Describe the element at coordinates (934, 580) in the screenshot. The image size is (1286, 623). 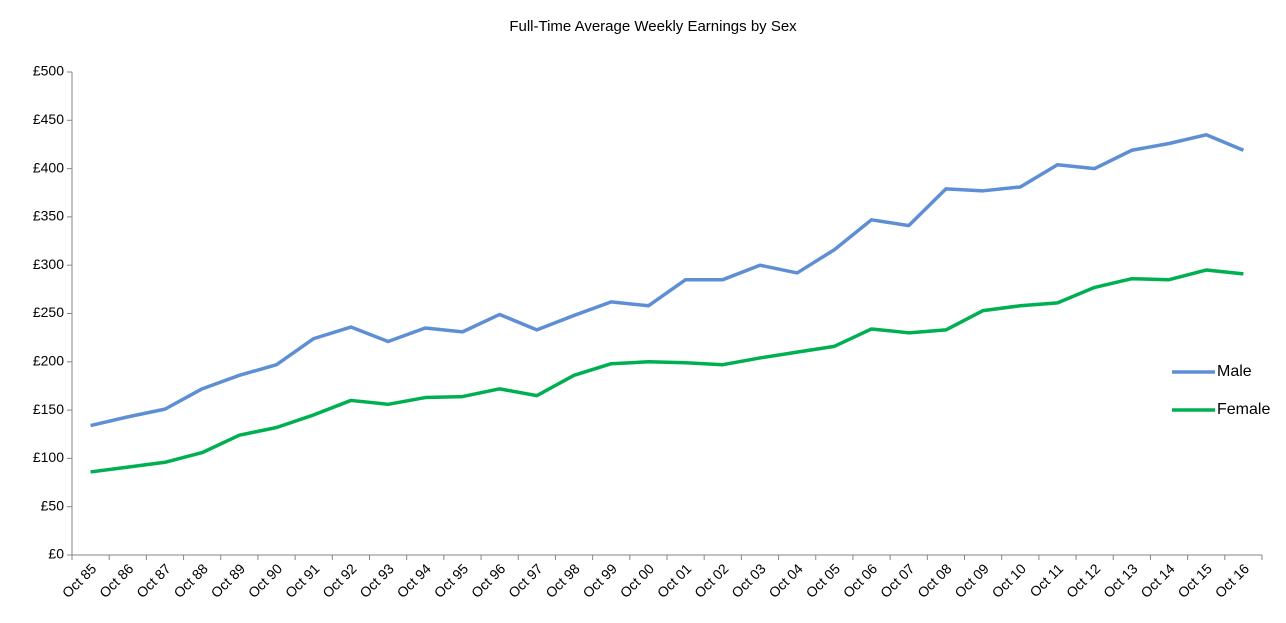
I see `x-tick-label: Oct 08` at that location.